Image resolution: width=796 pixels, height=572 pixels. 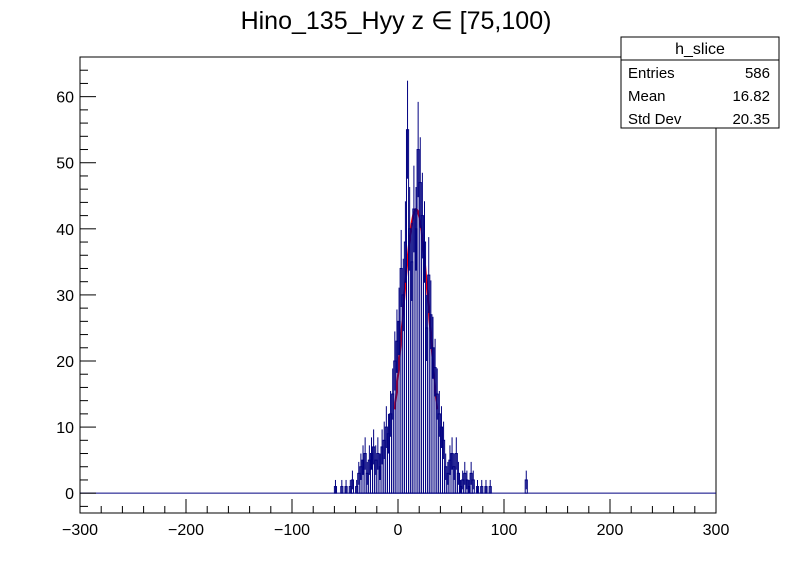 What do you see at coordinates (716, 530) in the screenshot?
I see `x-tick-label: 300` at bounding box center [716, 530].